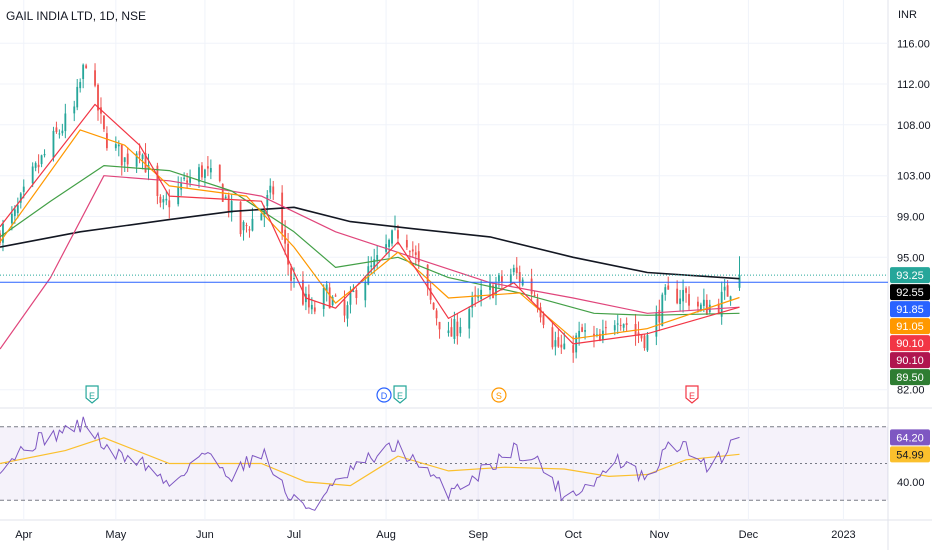 The width and height of the screenshot is (932, 555). I want to click on x-tick-label: Dec, so click(749, 535).